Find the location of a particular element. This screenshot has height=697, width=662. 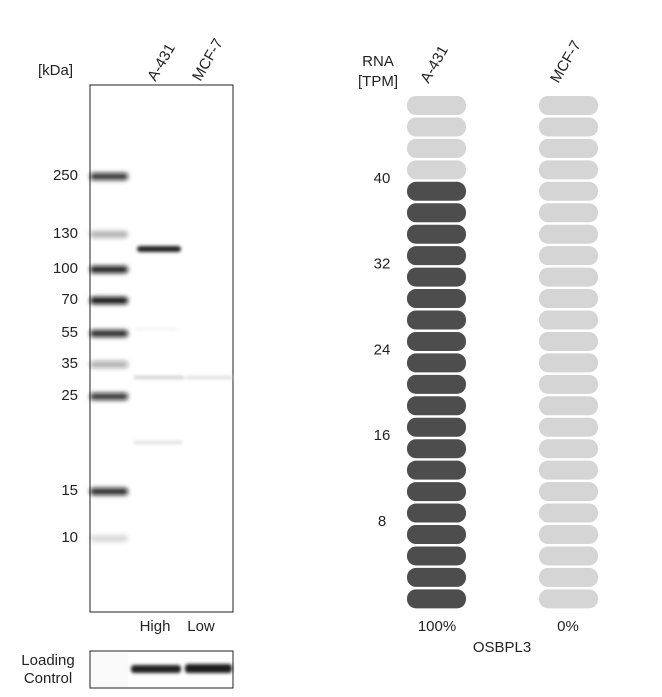

marker-label: 15 is located at coordinates (69, 490).